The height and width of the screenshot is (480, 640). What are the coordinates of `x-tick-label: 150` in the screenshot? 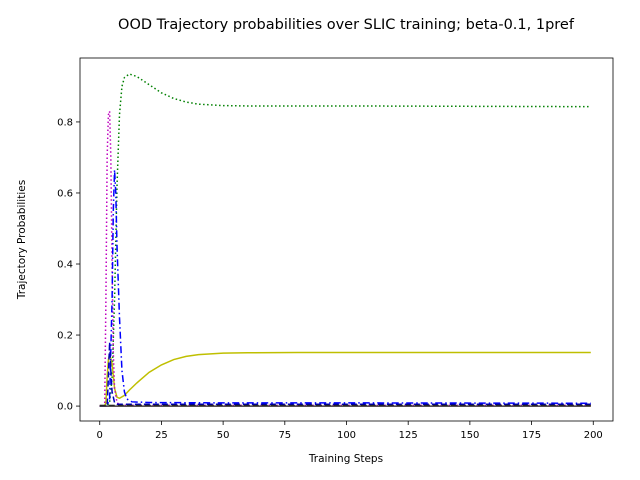 It's located at (469, 435).